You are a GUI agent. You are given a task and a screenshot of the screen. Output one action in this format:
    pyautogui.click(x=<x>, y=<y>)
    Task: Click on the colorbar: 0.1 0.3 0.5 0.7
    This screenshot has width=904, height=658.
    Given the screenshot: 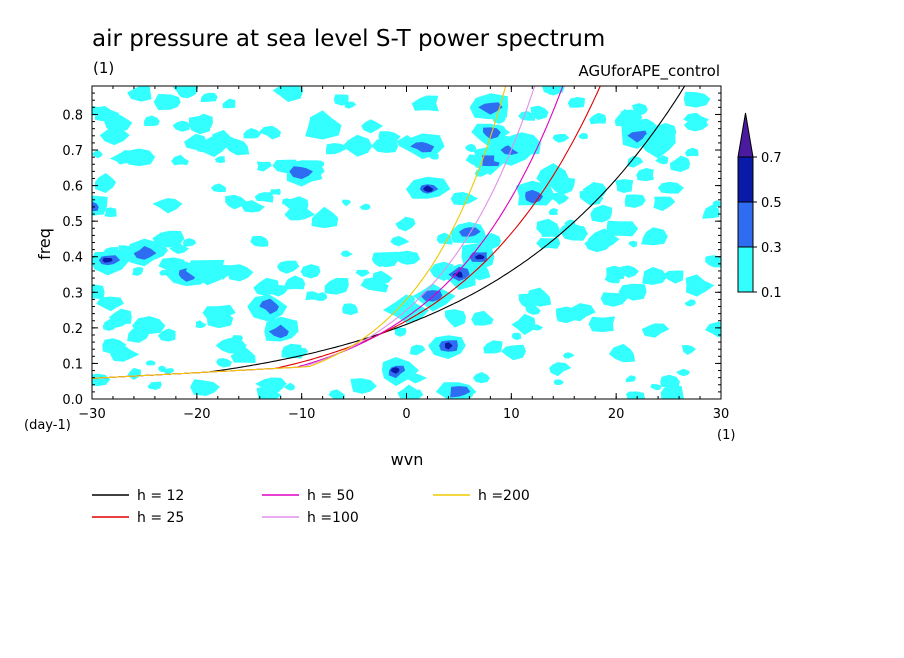 What is the action you would take?
    pyautogui.click(x=759, y=206)
    